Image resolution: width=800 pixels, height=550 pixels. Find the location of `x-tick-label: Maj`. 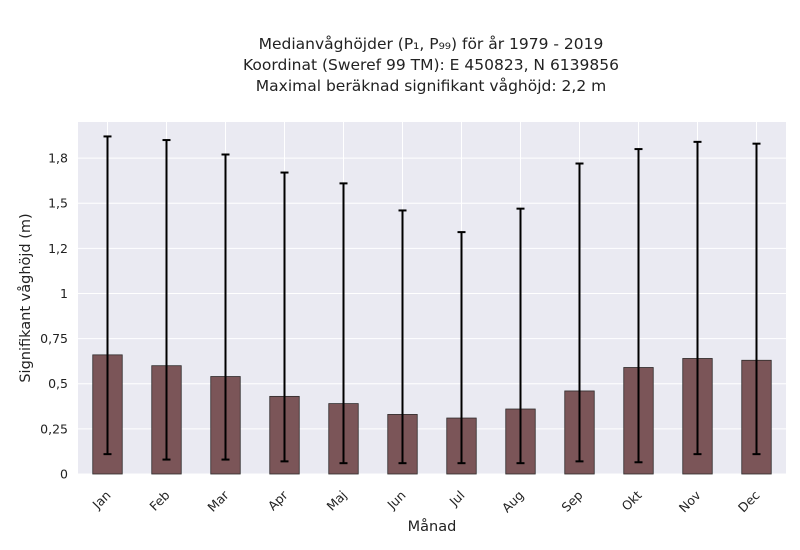

x-tick-label: Maj is located at coordinates (337, 501).